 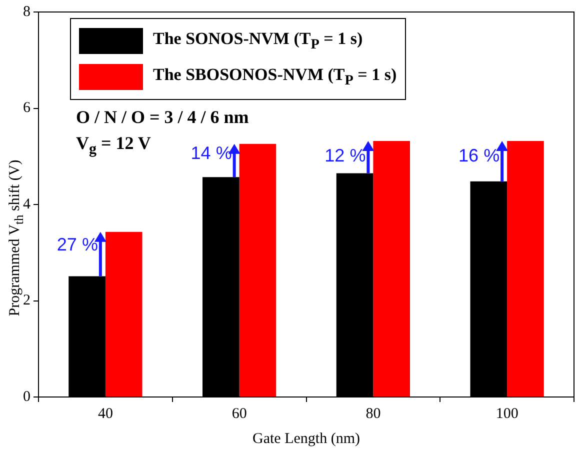 What do you see at coordinates (27, 108) in the screenshot?
I see `y-tick-label: 6` at bounding box center [27, 108].